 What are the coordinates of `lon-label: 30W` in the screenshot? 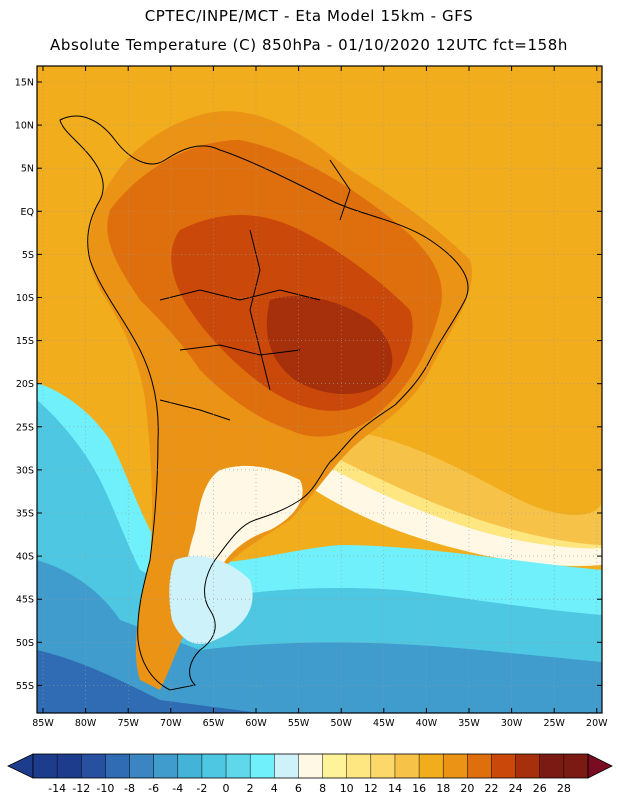 It's located at (512, 723).